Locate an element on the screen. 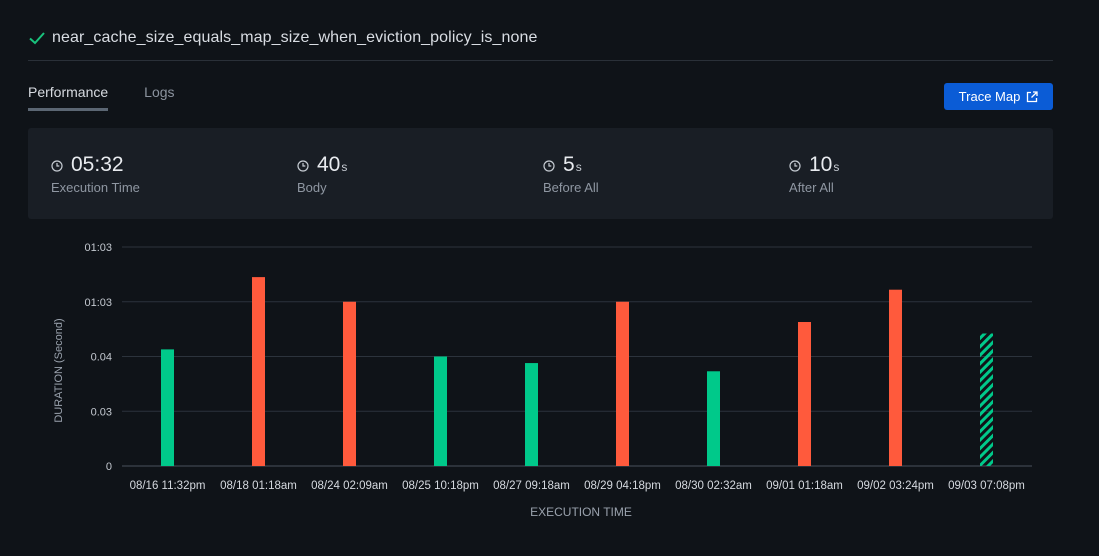 Image resolution: width=1099 pixels, height=556 pixels. y-tick-label: 0 is located at coordinates (109, 467).